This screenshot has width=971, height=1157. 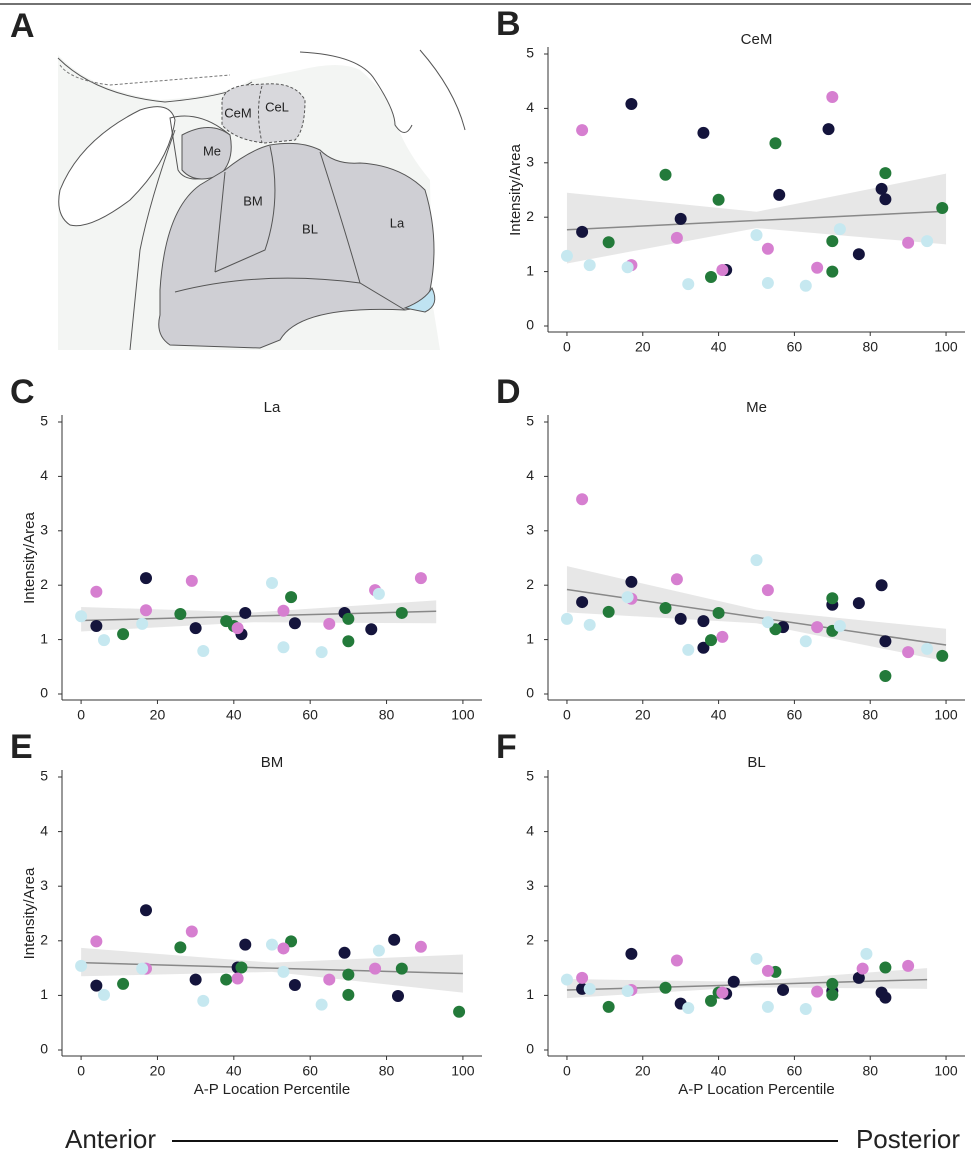 I want to click on anatomy-diagram, so click(x=261, y=198).